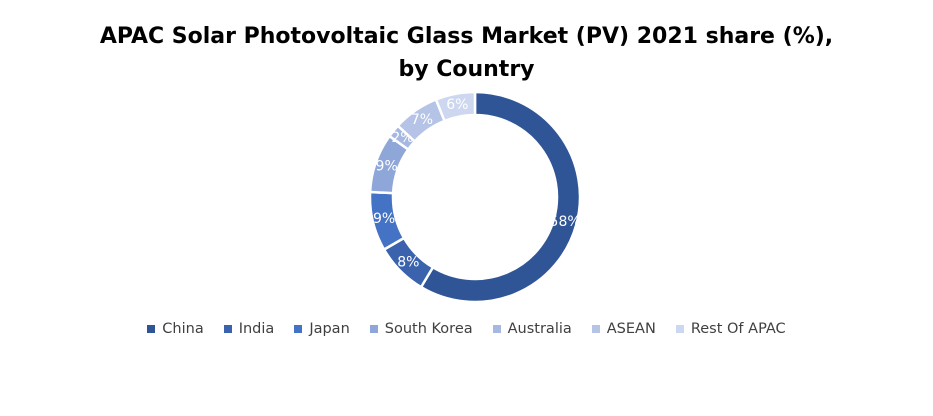 This screenshot has height=416, width=933. I want to click on legend-swatch-australia, so click(496, 329).